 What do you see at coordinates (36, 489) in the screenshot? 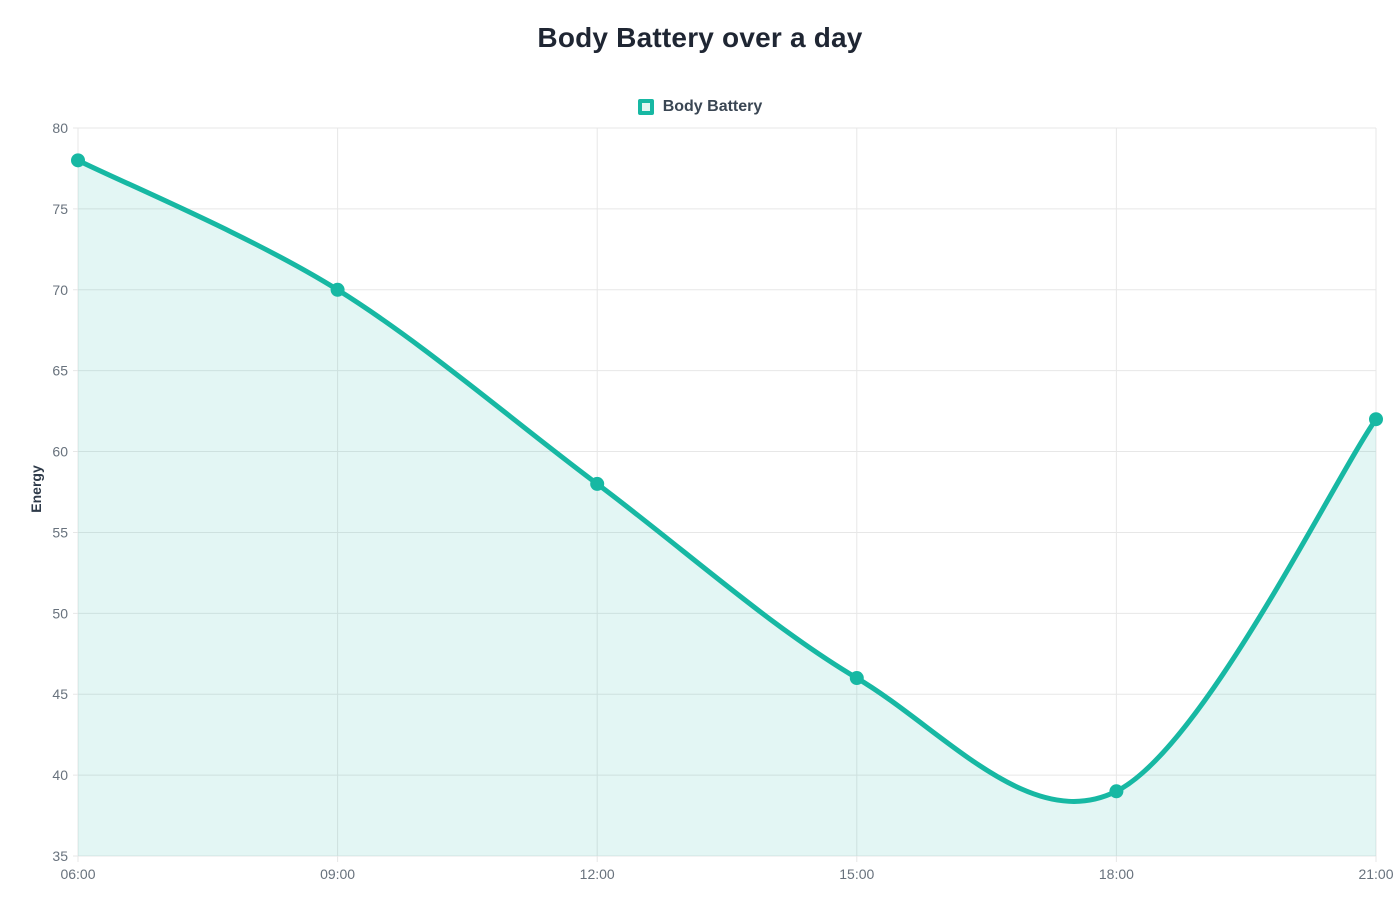
I see `y-axis-title: Energy` at bounding box center [36, 489].